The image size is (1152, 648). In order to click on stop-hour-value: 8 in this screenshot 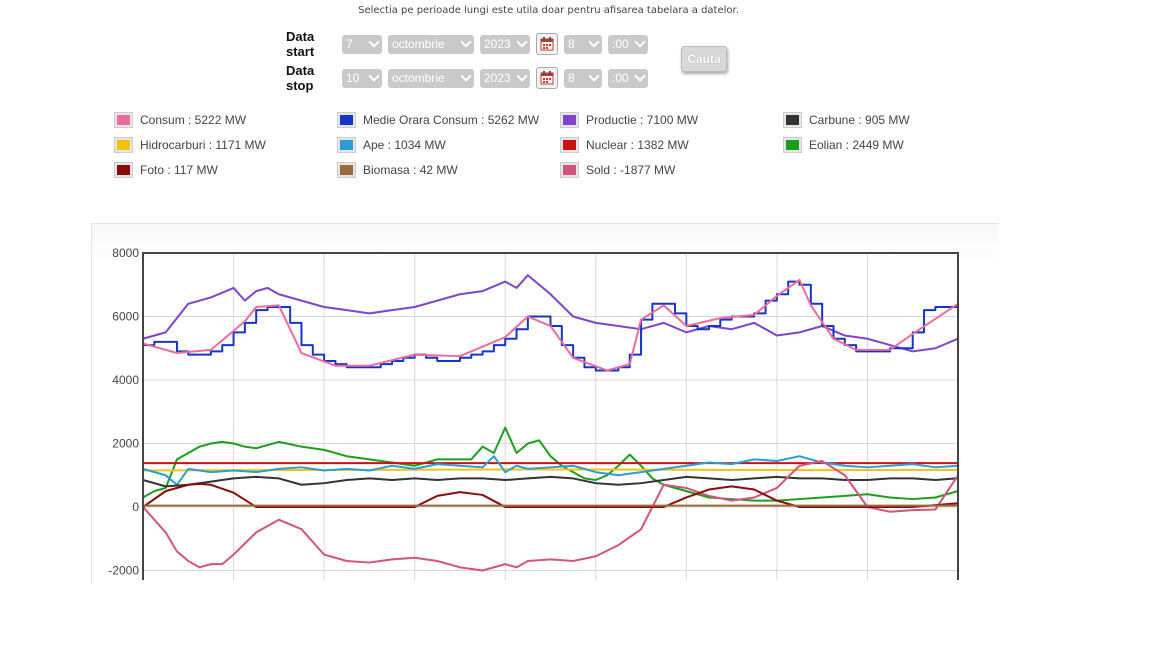, I will do `click(571, 78)`.